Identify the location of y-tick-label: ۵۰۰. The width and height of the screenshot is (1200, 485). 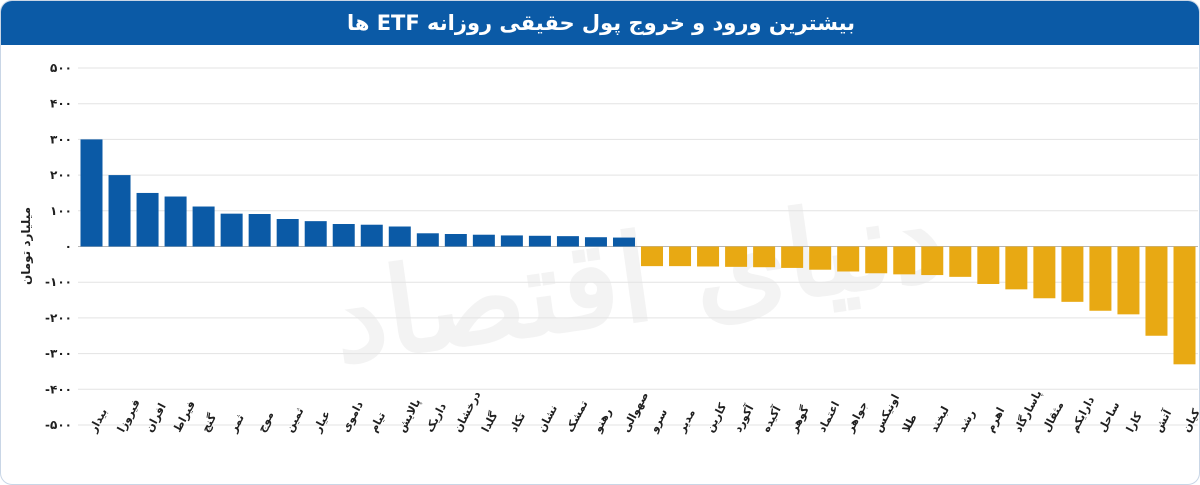
(61, 68).